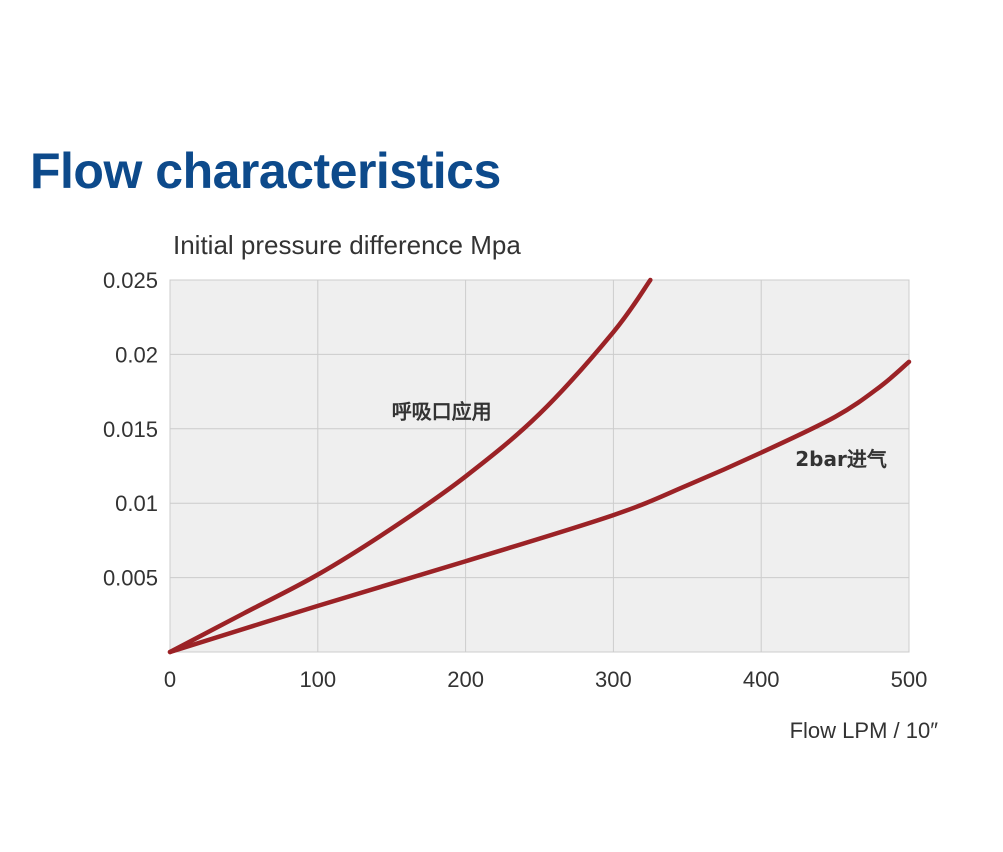 The height and width of the screenshot is (852, 1003). Describe the element at coordinates (465, 679) in the screenshot. I see `x-tick-label: 200` at that location.